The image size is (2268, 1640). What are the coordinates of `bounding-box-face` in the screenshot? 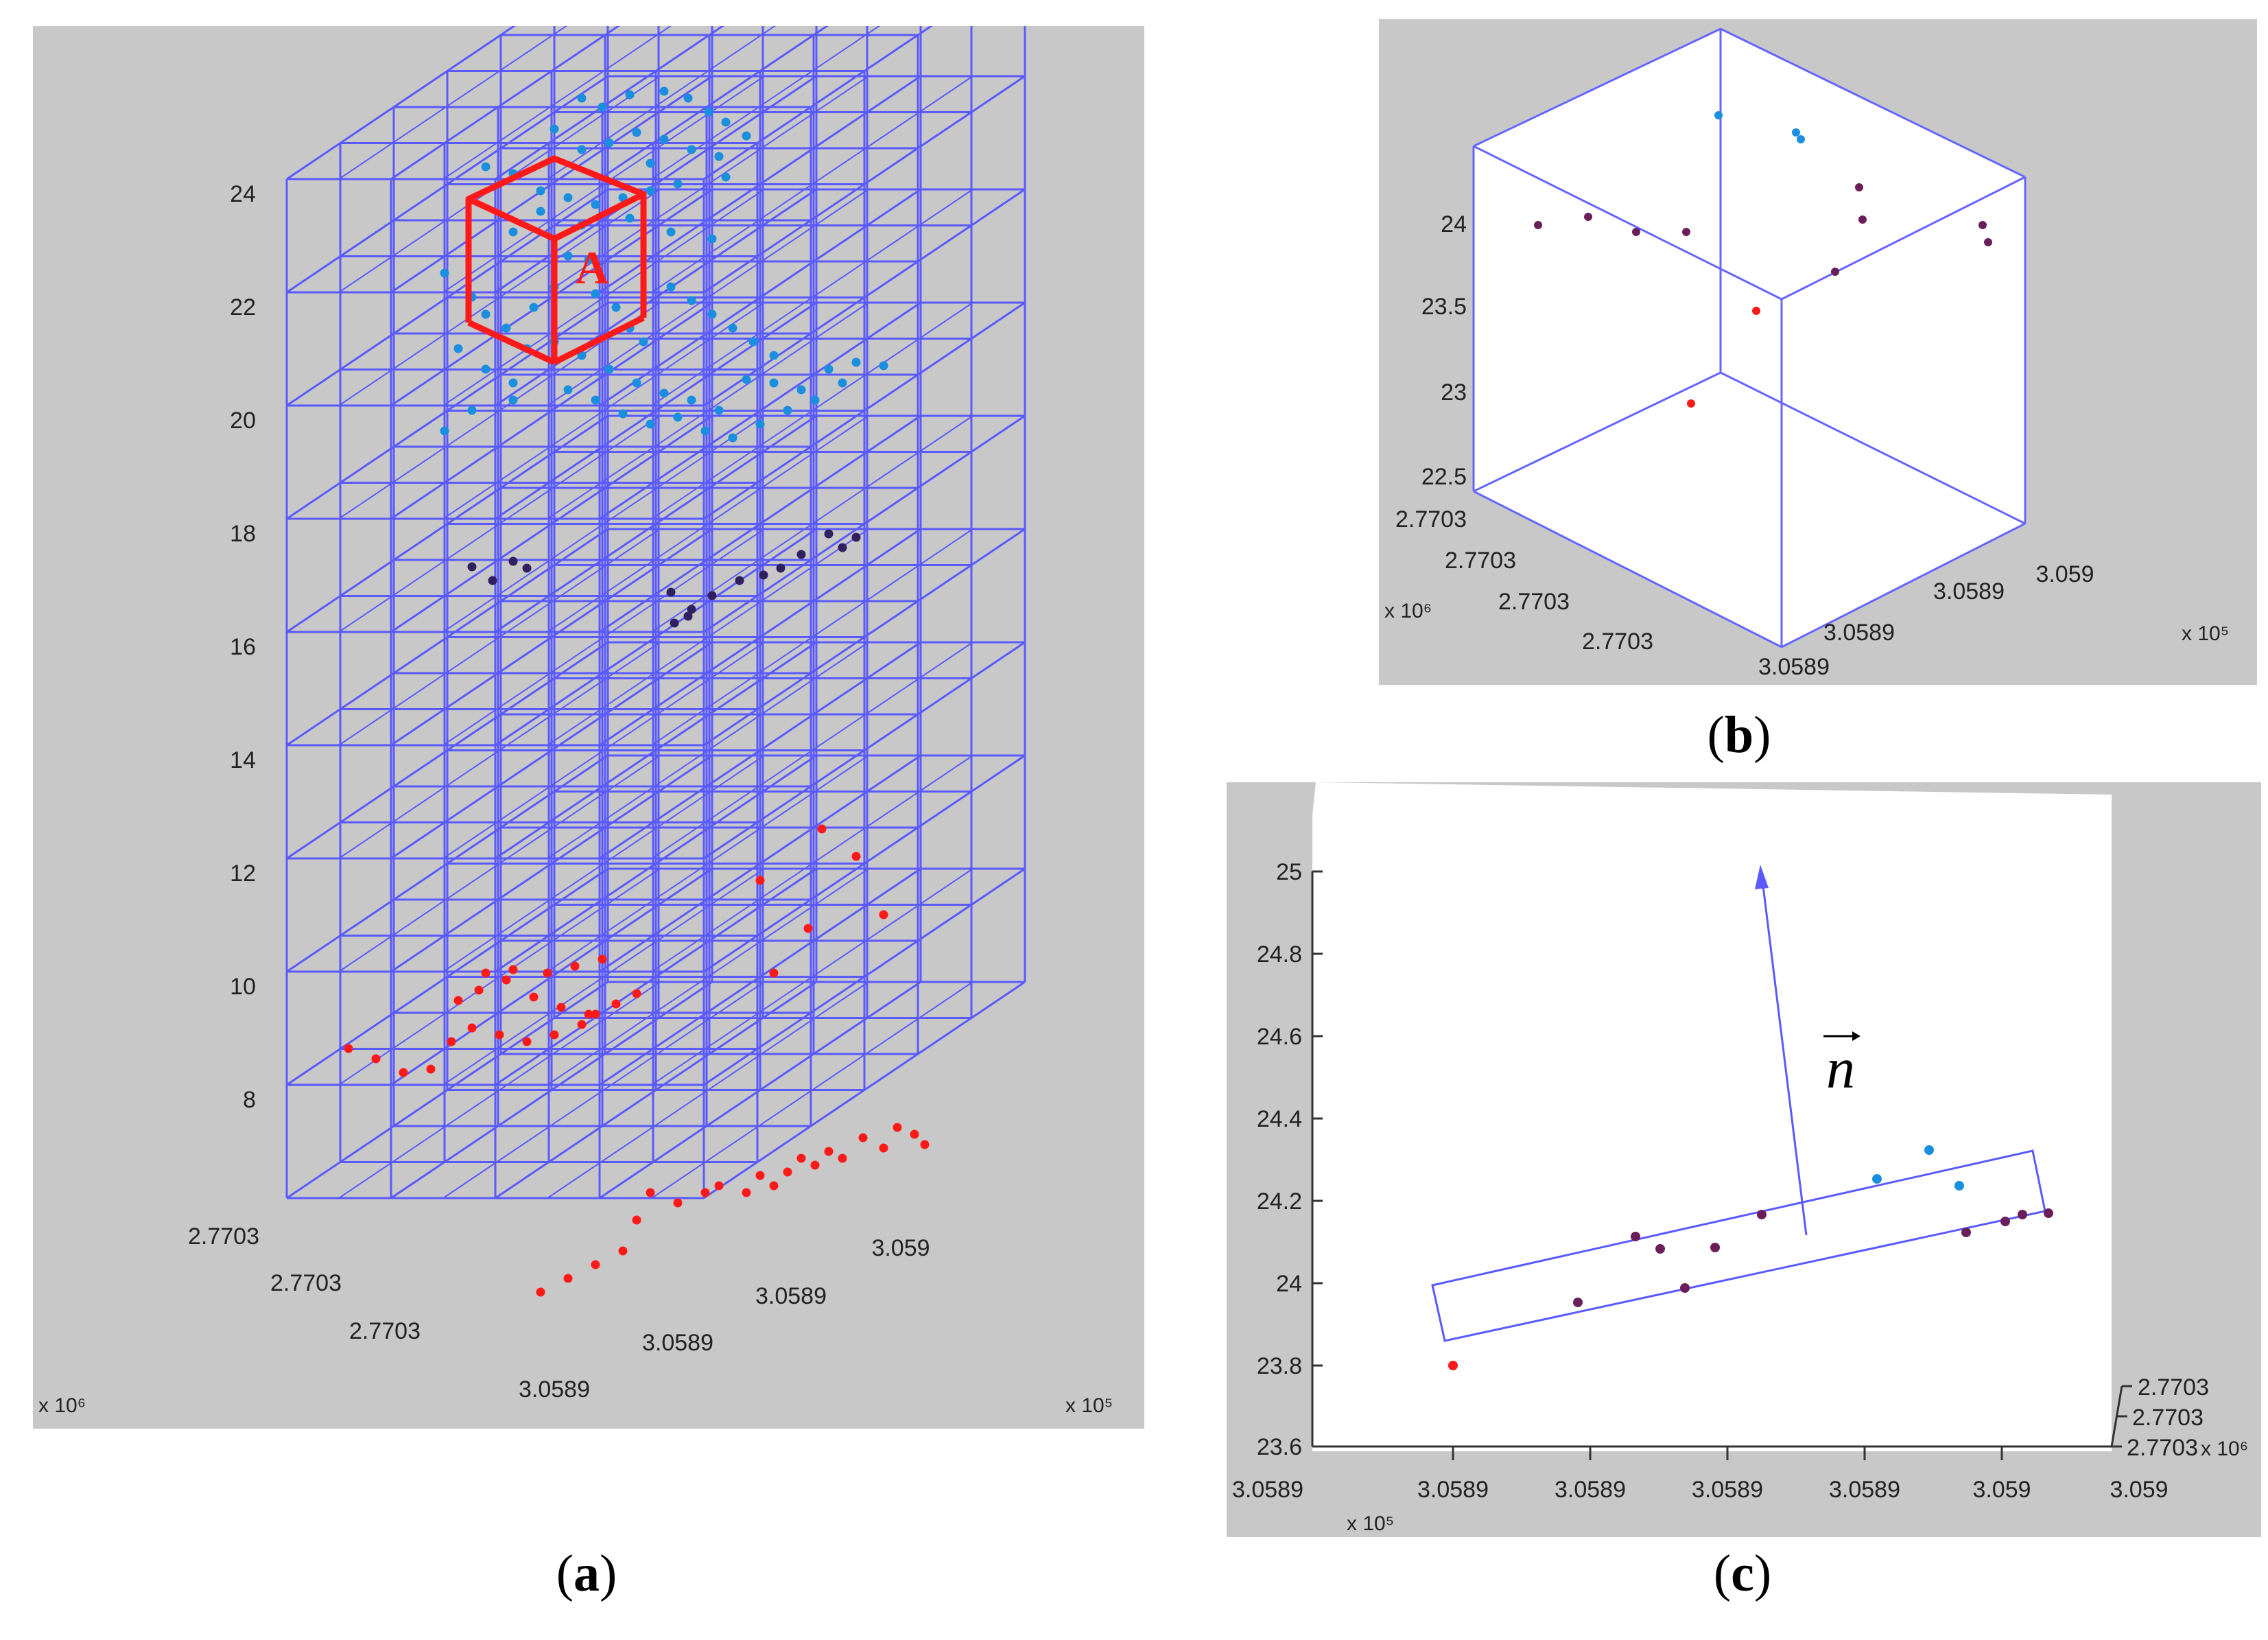 It's located at (1904, 412).